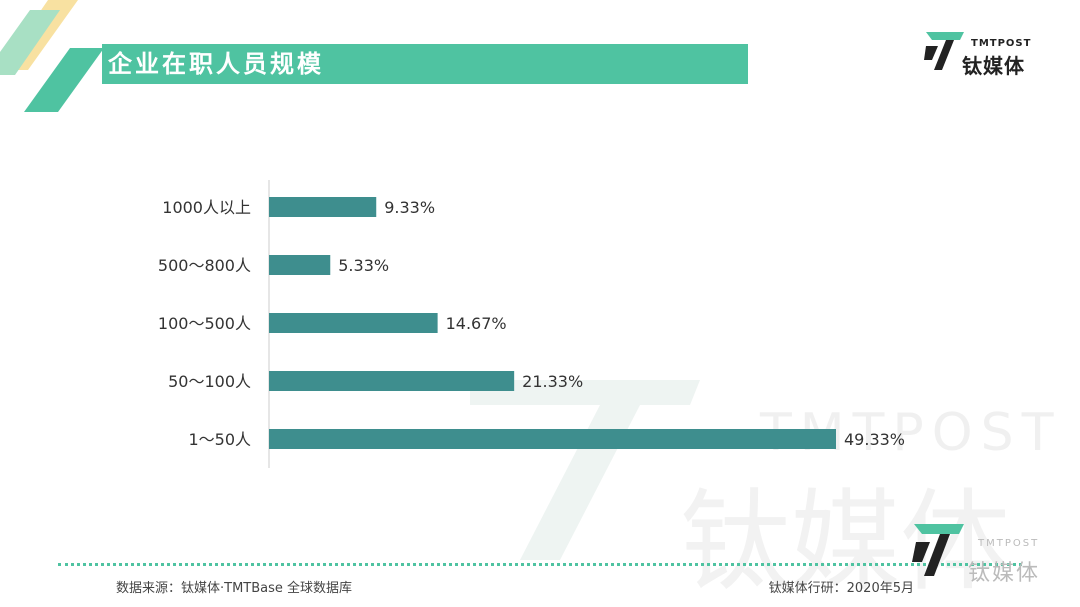  I want to click on category-label-3: 50～100人, so click(209, 381).